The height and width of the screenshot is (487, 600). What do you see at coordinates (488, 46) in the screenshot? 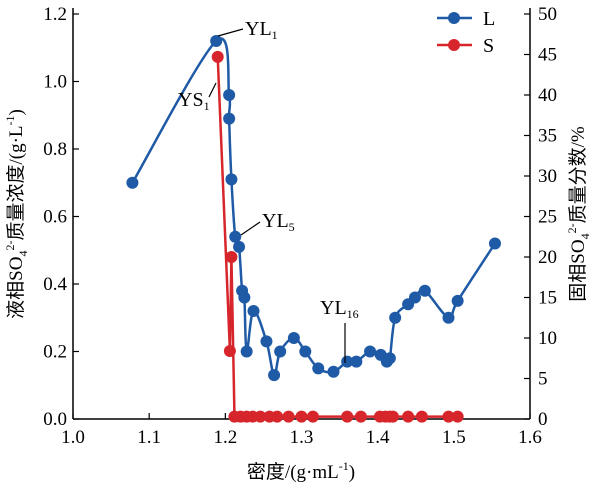
I see `svg-text: S` at bounding box center [488, 46].